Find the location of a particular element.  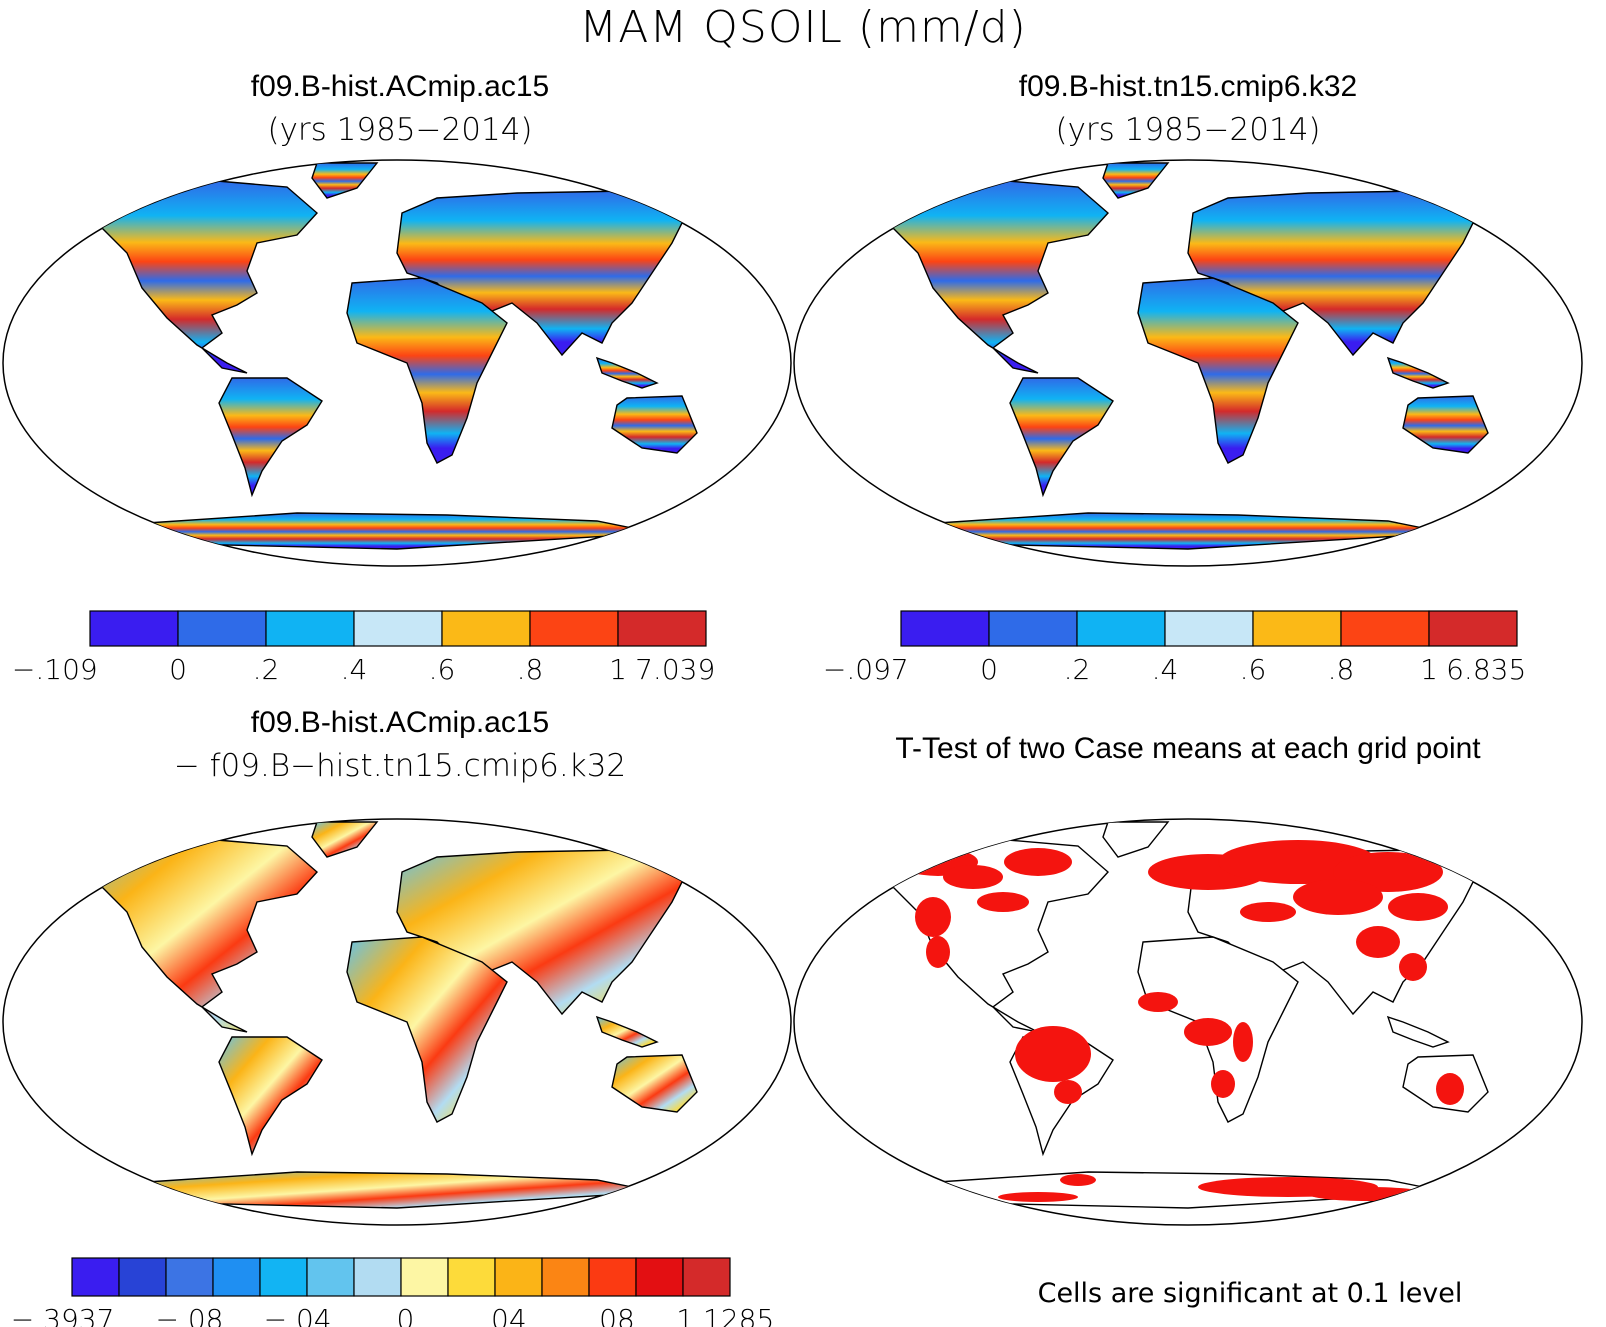

difference-title: f09.B-hist.ACmip.ac15 is located at coordinates (400, 722).